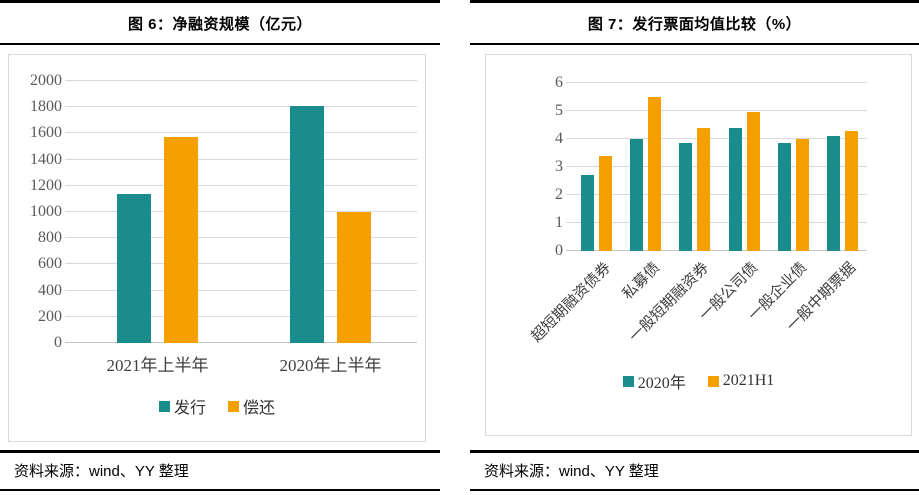  I want to click on x-tick-label: 2021年上半年, so click(157, 365).